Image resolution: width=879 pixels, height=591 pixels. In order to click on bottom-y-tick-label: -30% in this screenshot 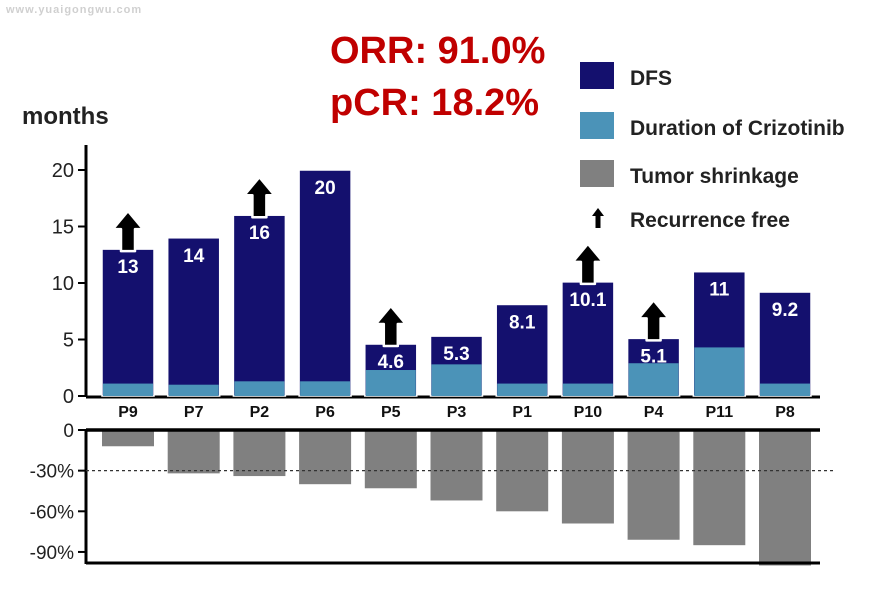, I will do `click(52, 472)`.